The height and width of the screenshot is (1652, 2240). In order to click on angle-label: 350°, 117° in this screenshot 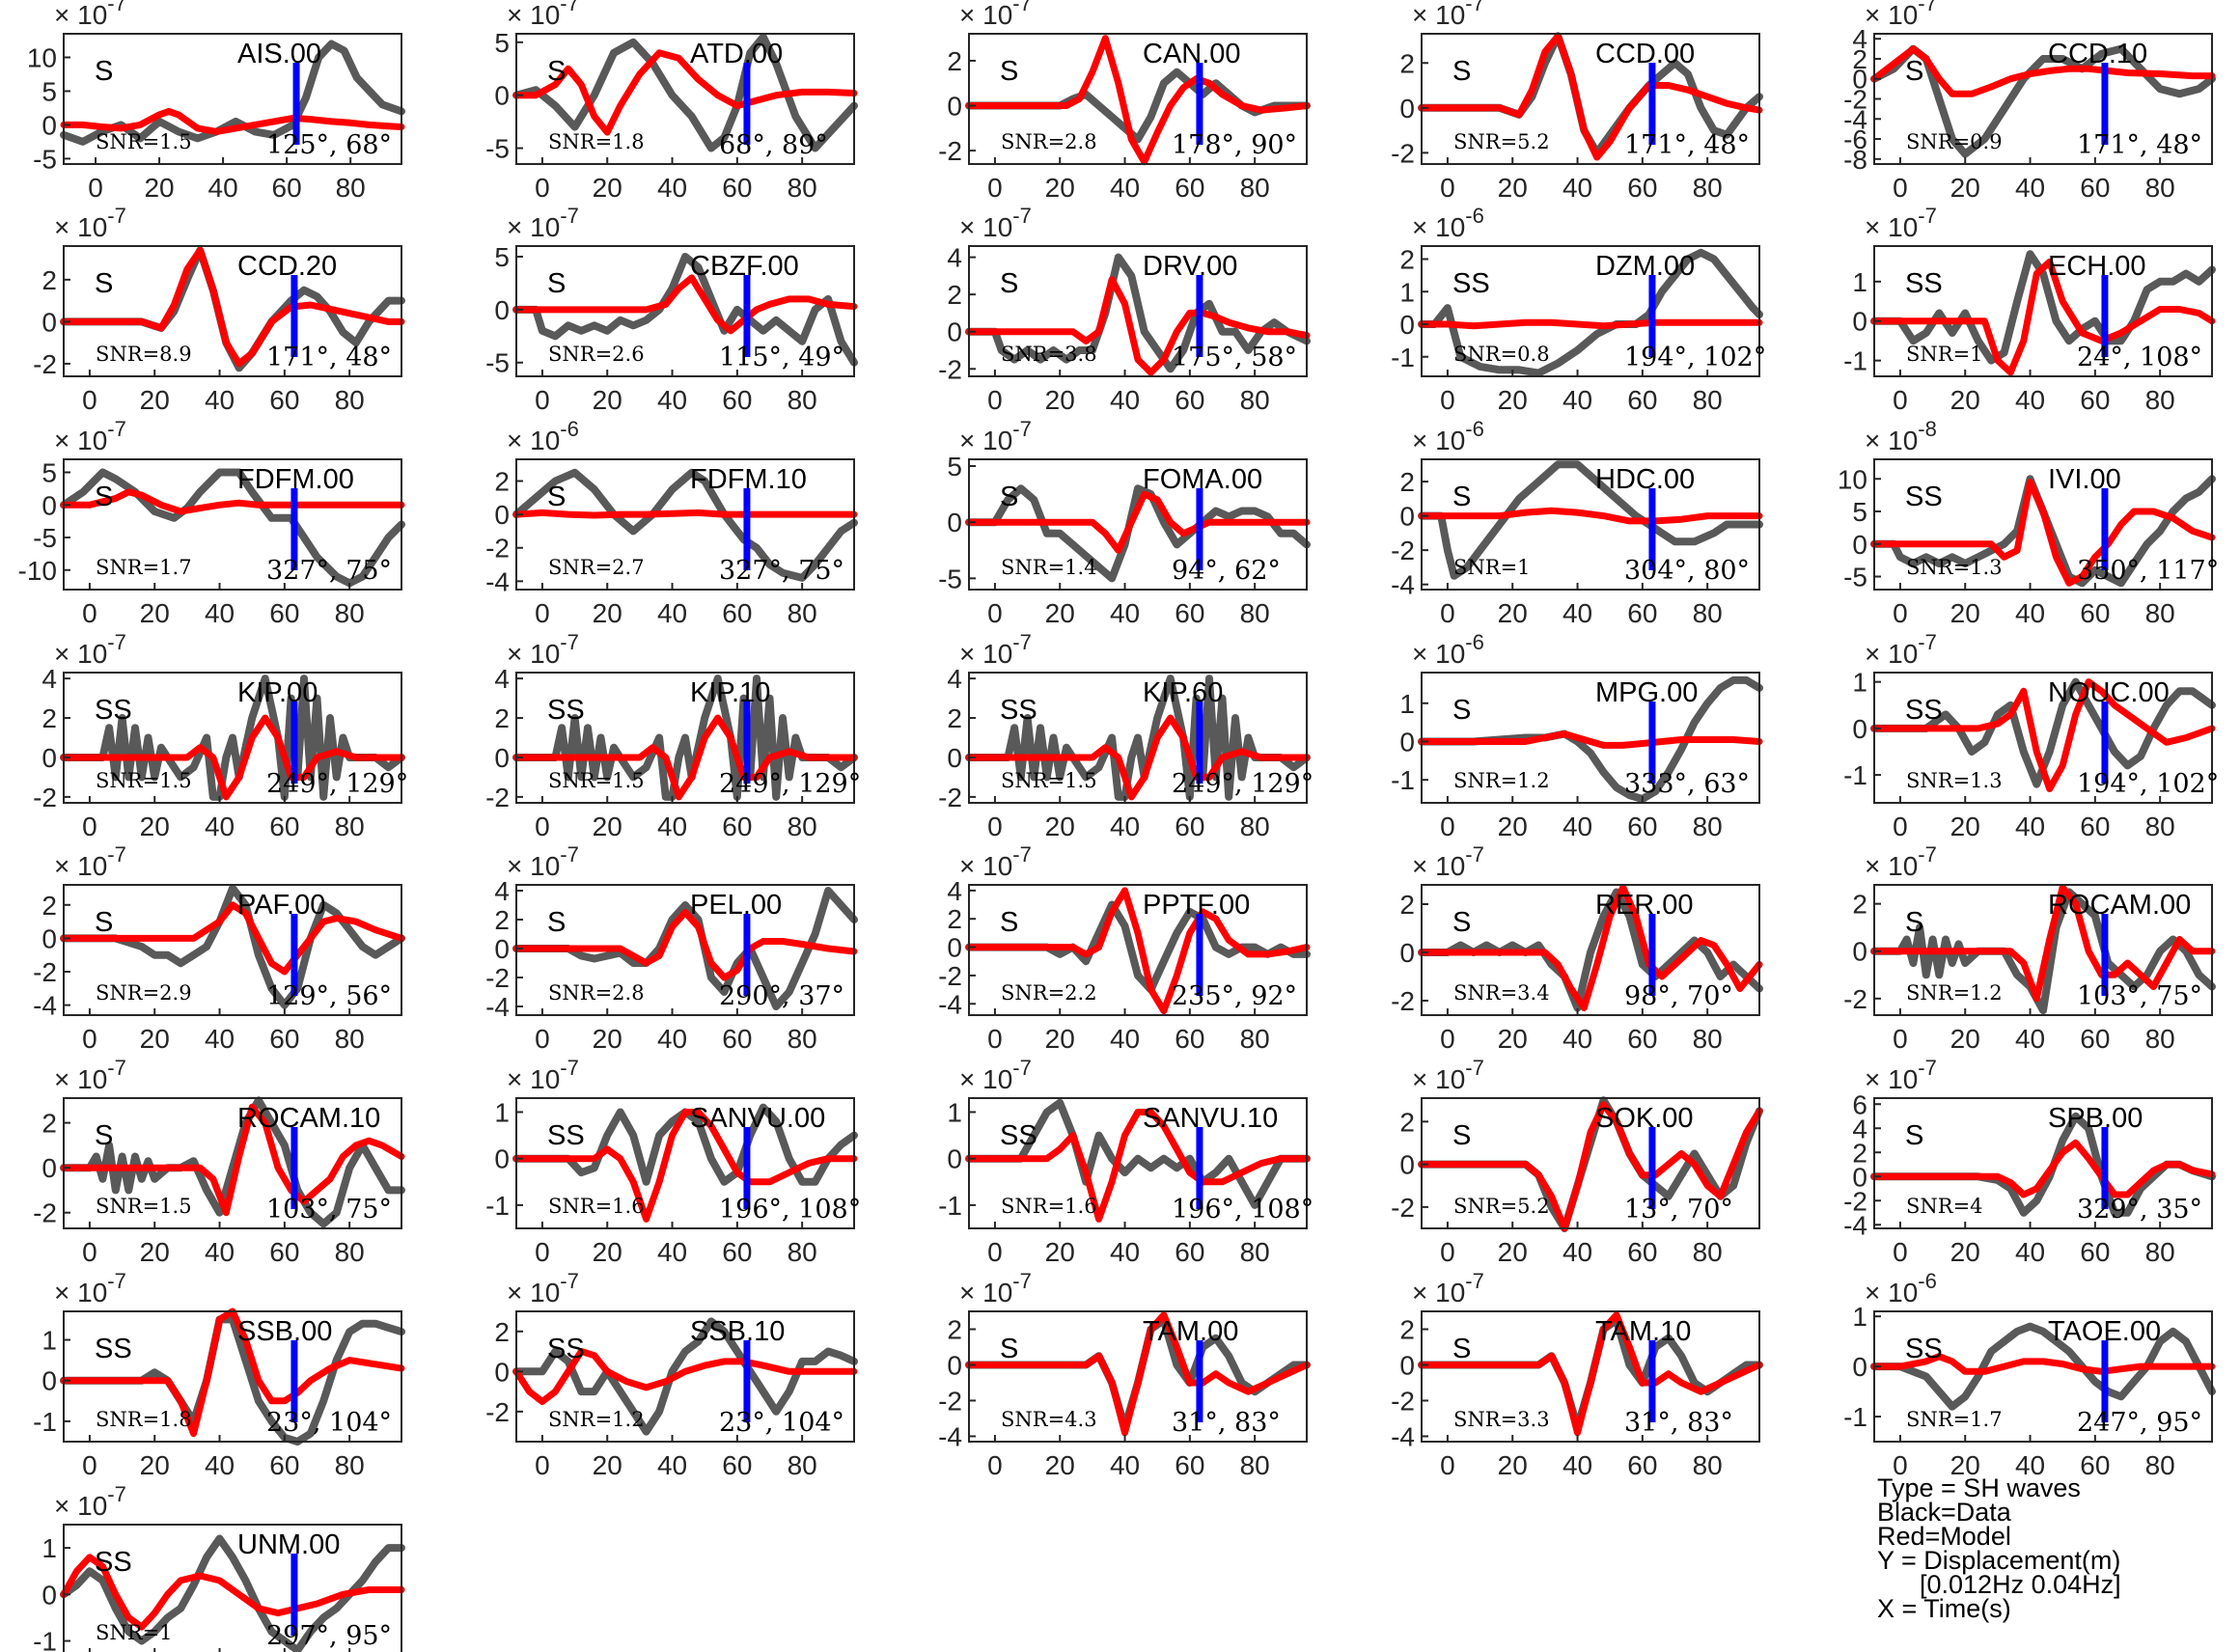, I will do `click(2148, 571)`.